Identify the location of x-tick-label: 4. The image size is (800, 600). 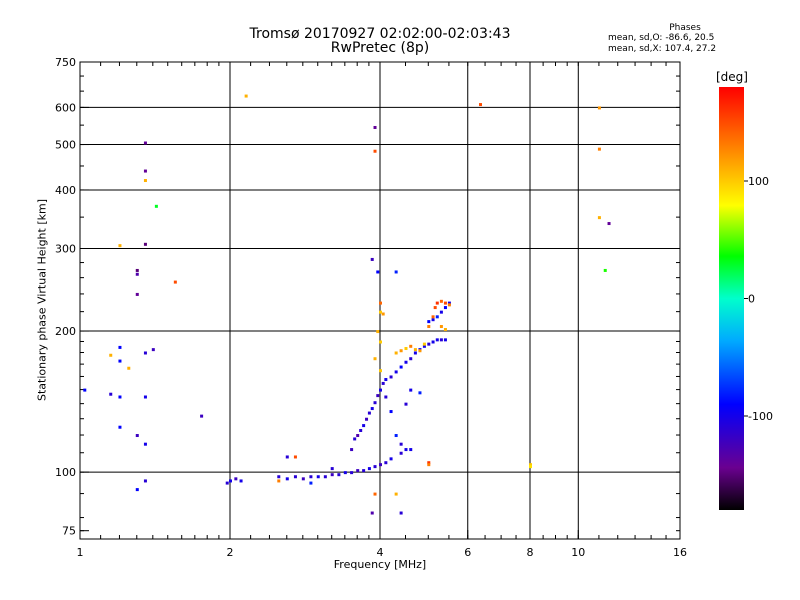
(380, 552).